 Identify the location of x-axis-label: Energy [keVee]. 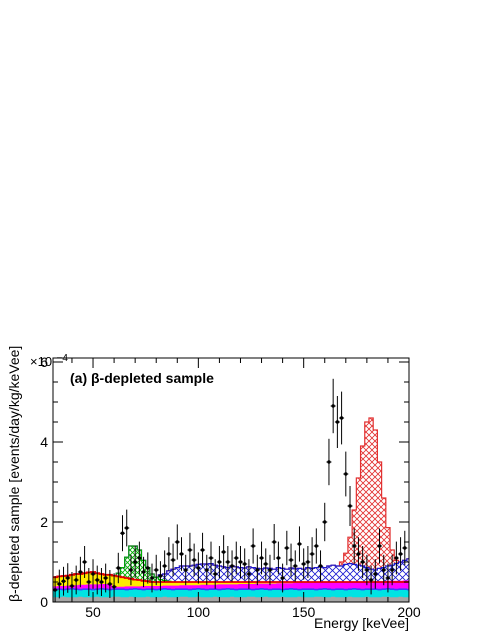
(361, 623).